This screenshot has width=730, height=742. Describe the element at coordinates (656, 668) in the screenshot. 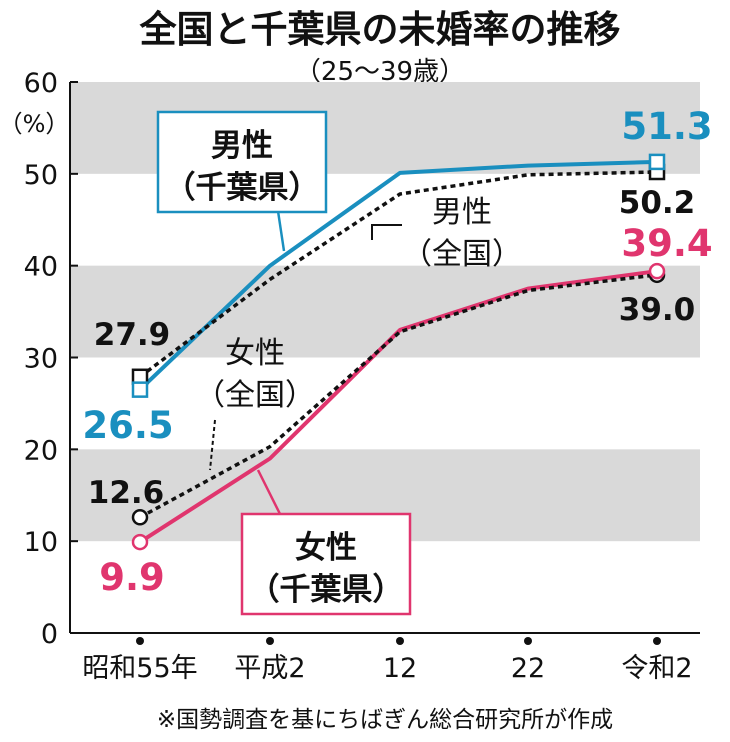

I see `x-tick-label: 令和2` at that location.